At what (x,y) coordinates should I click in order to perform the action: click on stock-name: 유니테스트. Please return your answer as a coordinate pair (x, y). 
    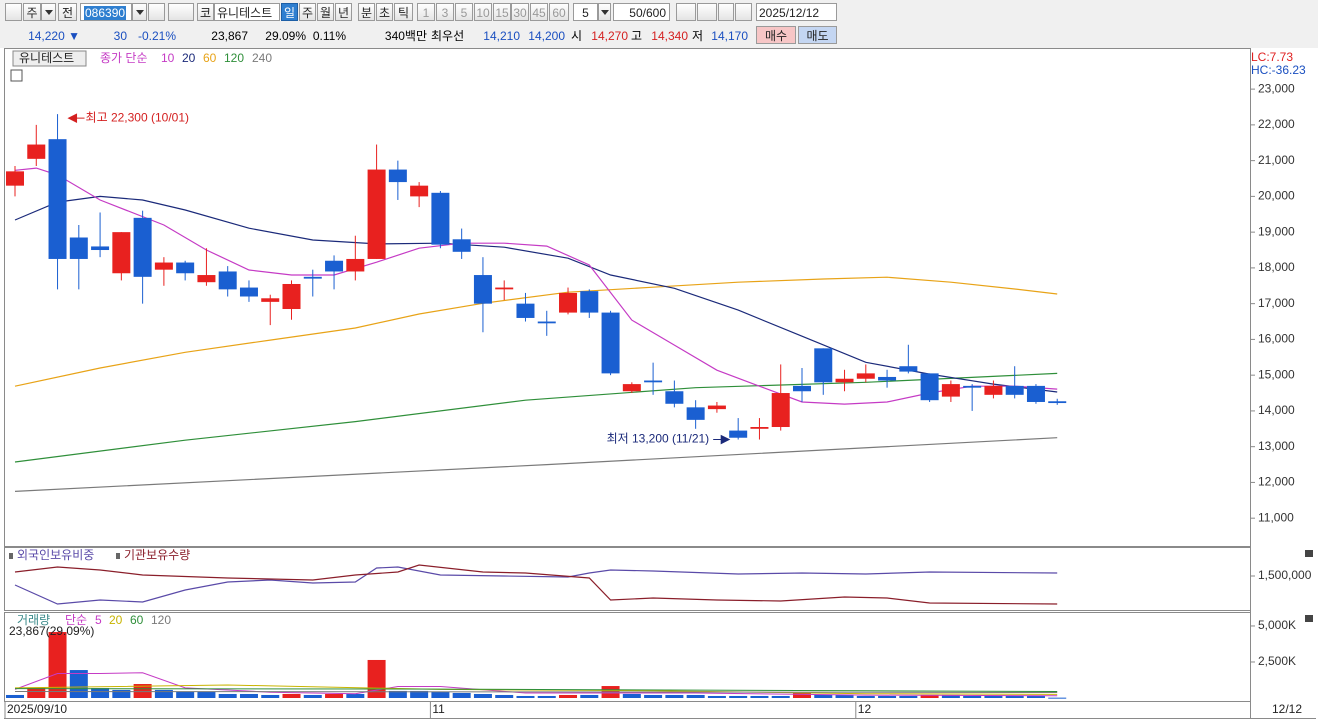
    Looking at the image, I should click on (247, 12).